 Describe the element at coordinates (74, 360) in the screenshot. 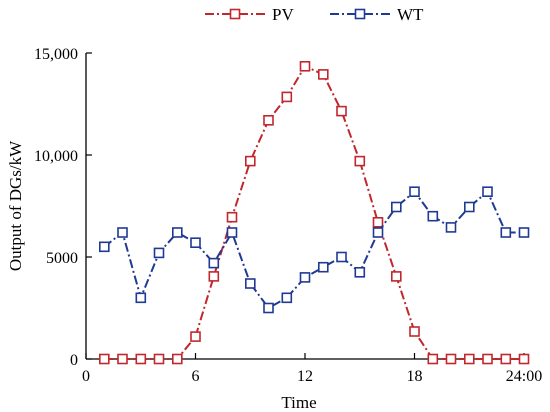

I see `y-tick-label: 0` at that location.